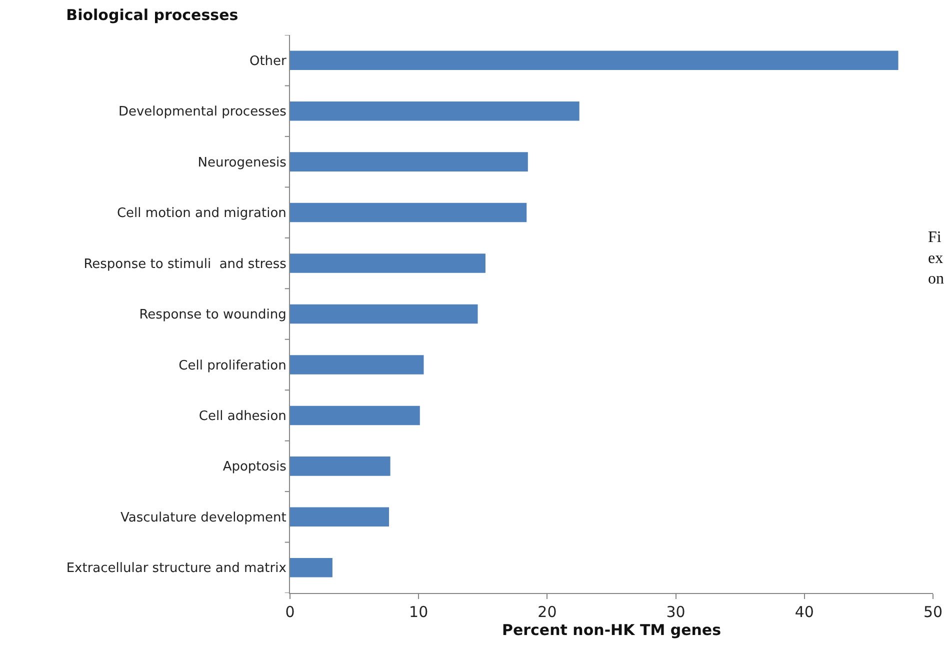 The image size is (945, 648). Describe the element at coordinates (176, 568) in the screenshot. I see `y-tick-label: Extracellular structure and matrix` at that location.